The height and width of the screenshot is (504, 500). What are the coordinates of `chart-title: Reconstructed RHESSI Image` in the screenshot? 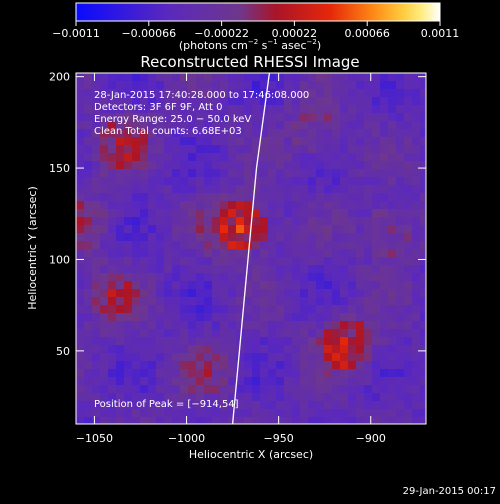 It's located at (249, 62).